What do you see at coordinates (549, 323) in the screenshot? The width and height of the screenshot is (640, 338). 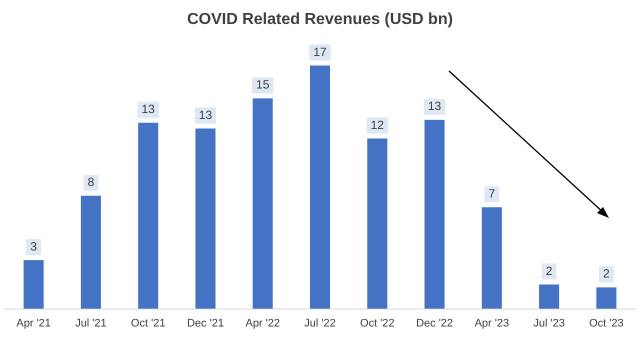 I see `x-tick-label: Jul '23` at bounding box center [549, 323].